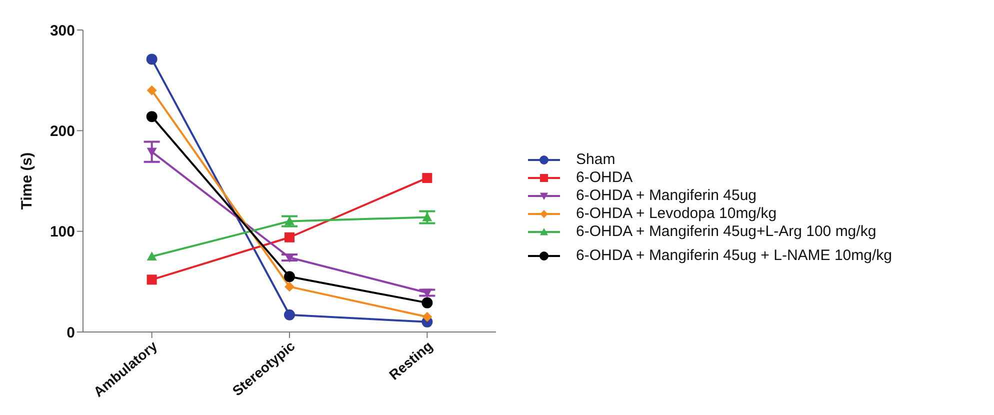 The image size is (994, 415). I want to click on legend-label: Sham, so click(596, 159).